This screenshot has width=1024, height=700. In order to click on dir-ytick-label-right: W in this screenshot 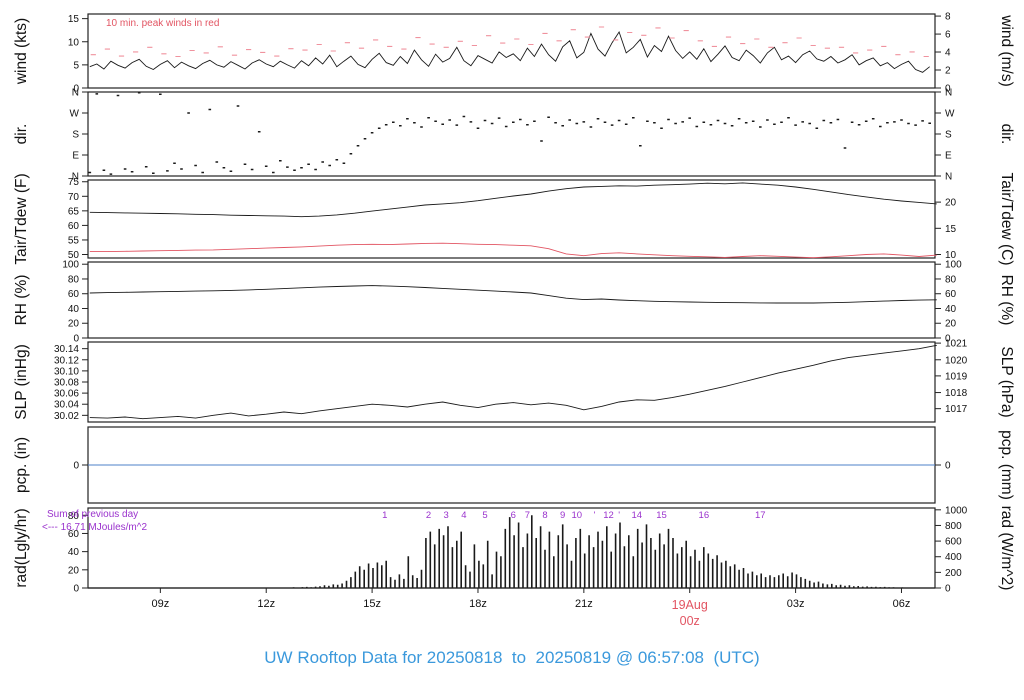, I will do `click(950, 114)`.